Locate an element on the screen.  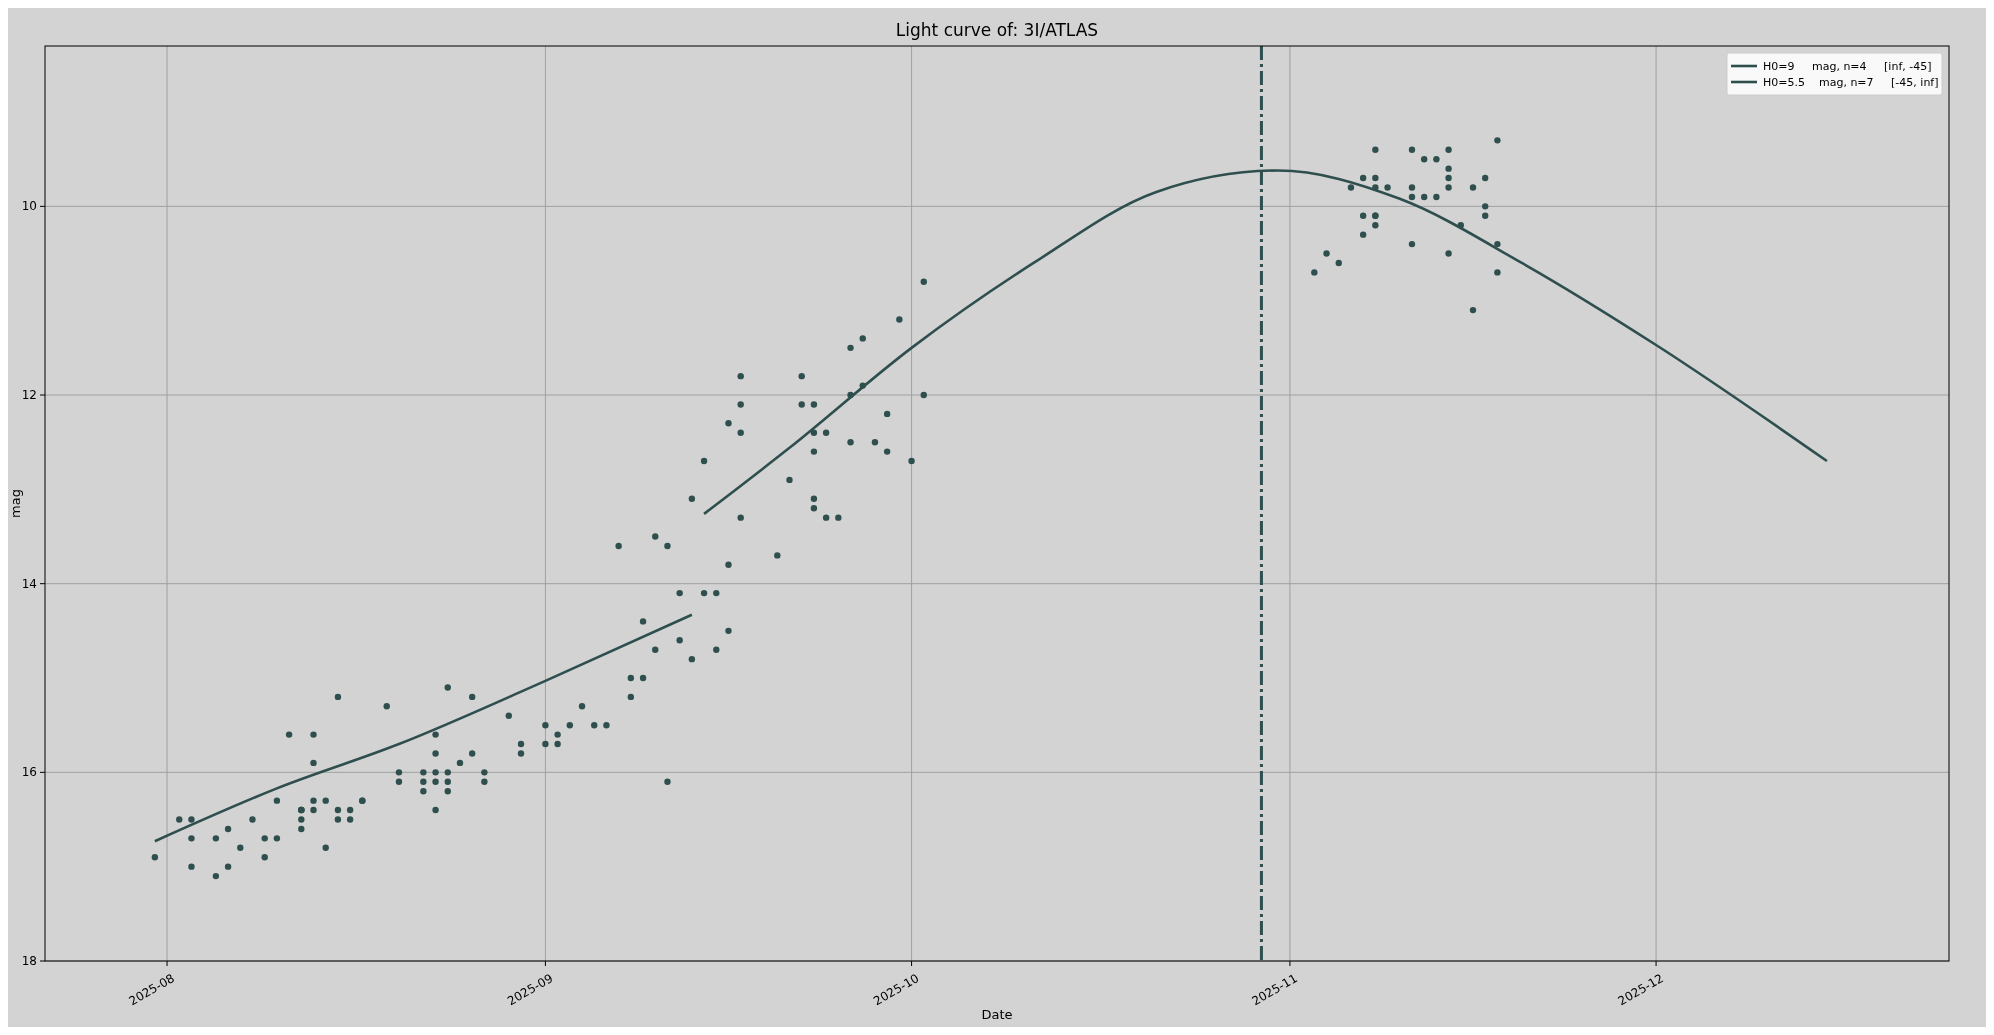
legend-label: H0=9 mag, n=4 [inf, -45] is located at coordinates (1847, 66).